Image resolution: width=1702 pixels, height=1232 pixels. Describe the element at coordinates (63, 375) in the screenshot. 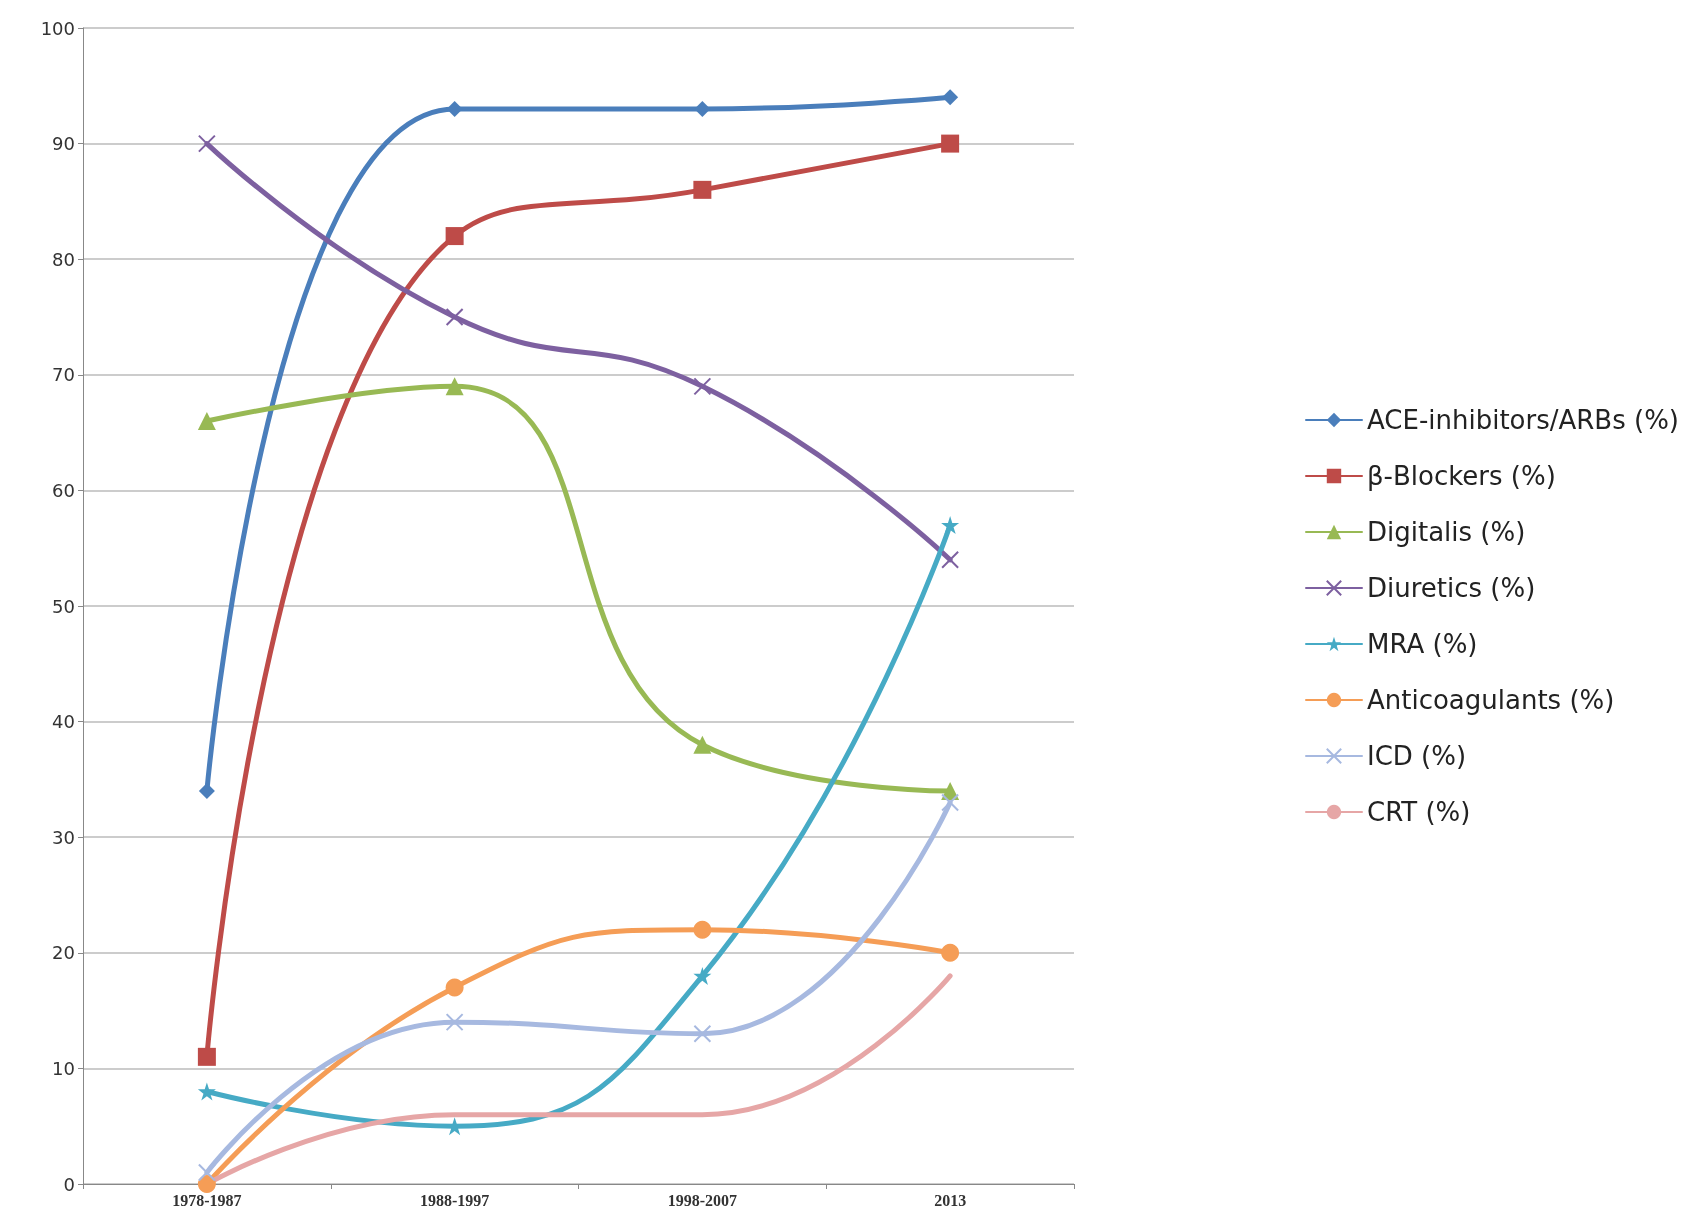

I see `y-tick-label: 70` at that location.